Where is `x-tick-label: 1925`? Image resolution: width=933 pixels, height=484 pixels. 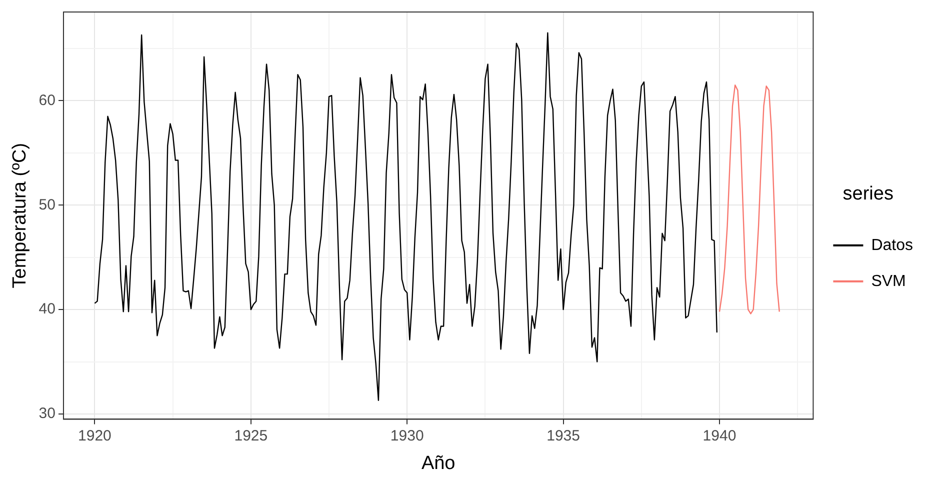 x-tick-label: 1925 is located at coordinates (251, 435).